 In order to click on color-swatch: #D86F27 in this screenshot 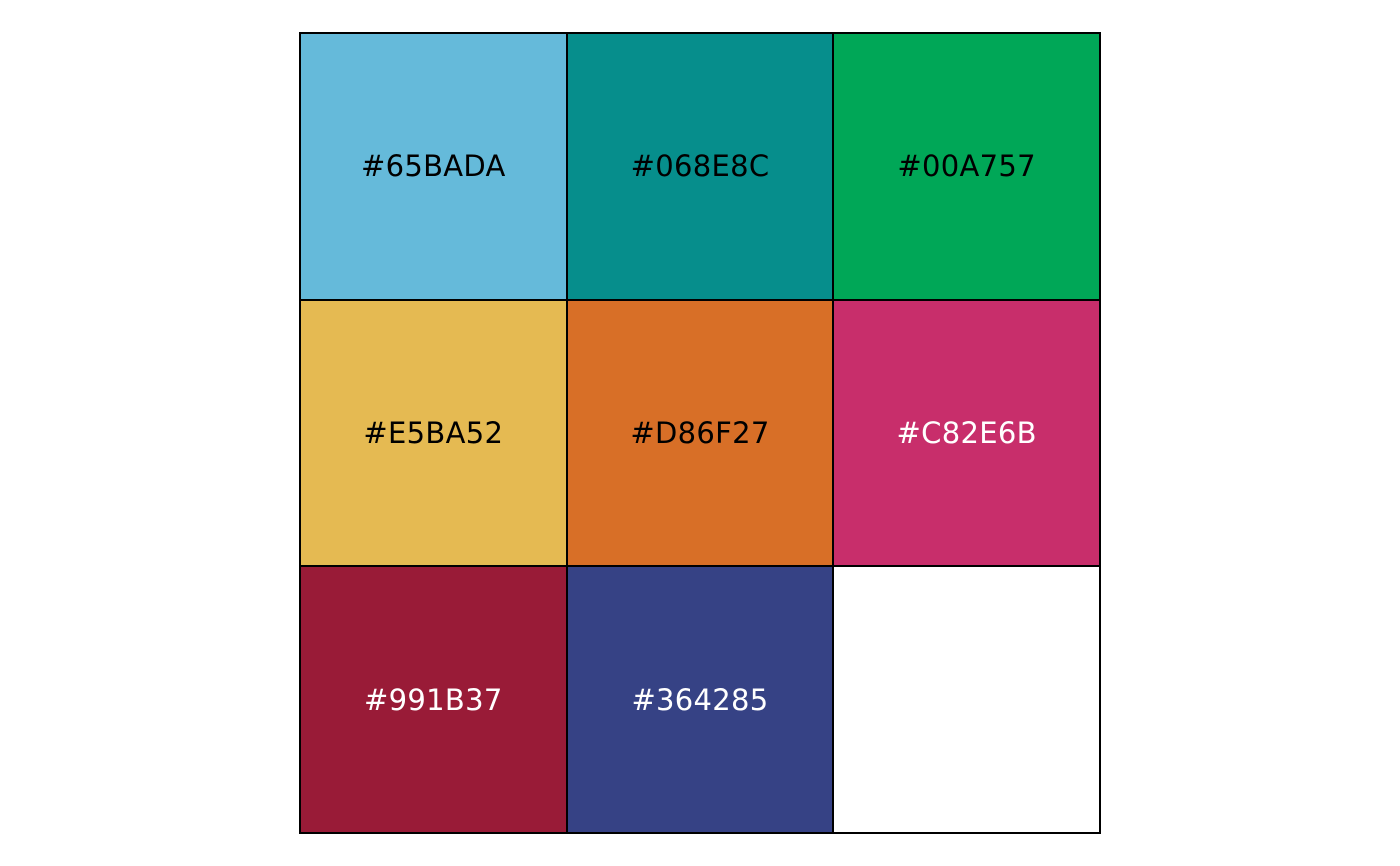, I will do `click(700, 433)`.